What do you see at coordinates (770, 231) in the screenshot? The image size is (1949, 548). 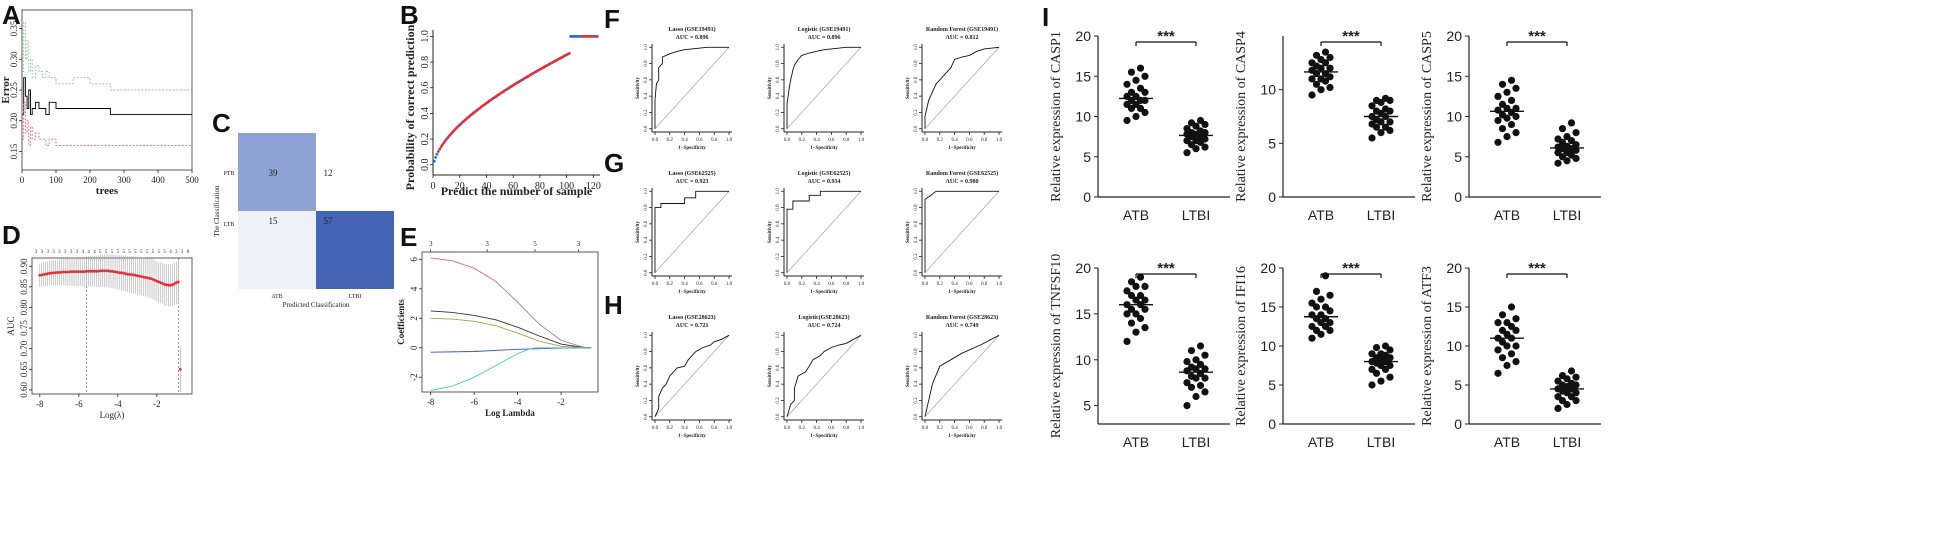 I see `y-axis-title: Sensitivity` at bounding box center [770, 231].